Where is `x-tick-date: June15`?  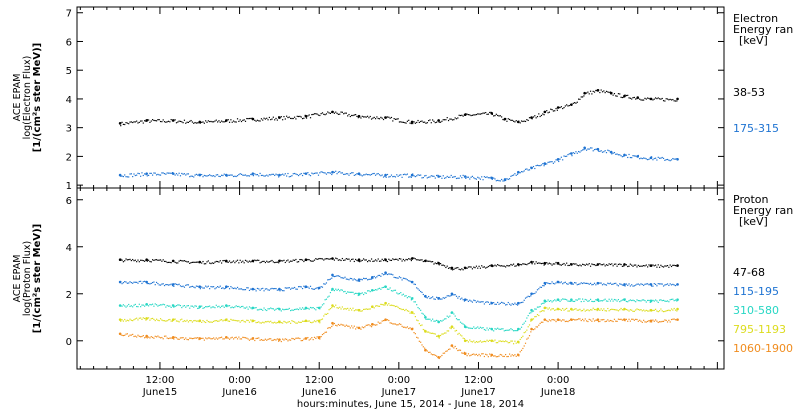
x-tick-date: June15 is located at coordinates (160, 392).